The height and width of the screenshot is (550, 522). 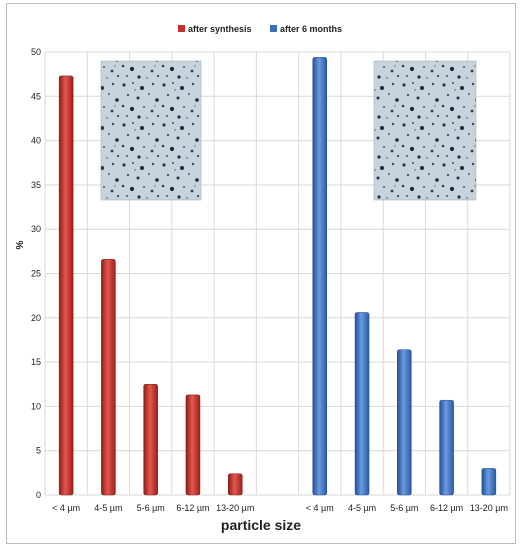 What do you see at coordinates (425, 130) in the screenshot?
I see `micrograph-after-6-months` at bounding box center [425, 130].